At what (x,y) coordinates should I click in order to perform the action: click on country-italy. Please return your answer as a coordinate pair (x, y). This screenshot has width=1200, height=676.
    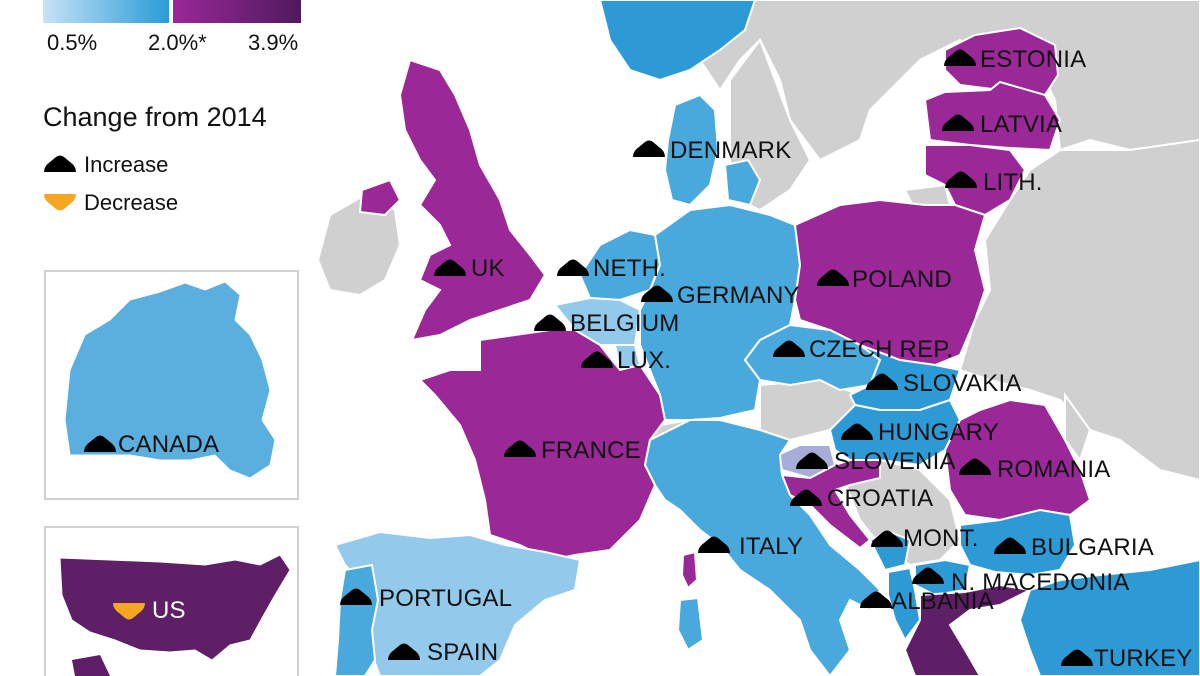
    Looking at the image, I should click on (762, 547).